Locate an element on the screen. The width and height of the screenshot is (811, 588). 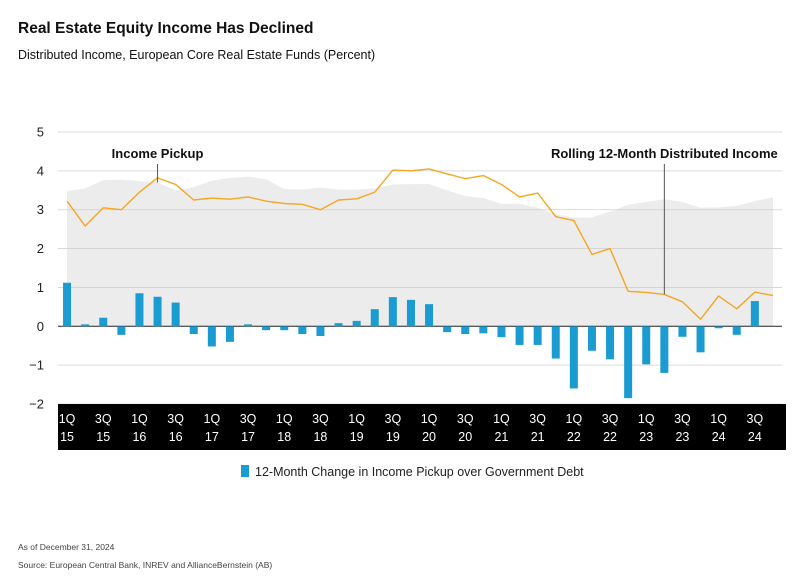
y-tick-label: 4 is located at coordinates (40, 170).